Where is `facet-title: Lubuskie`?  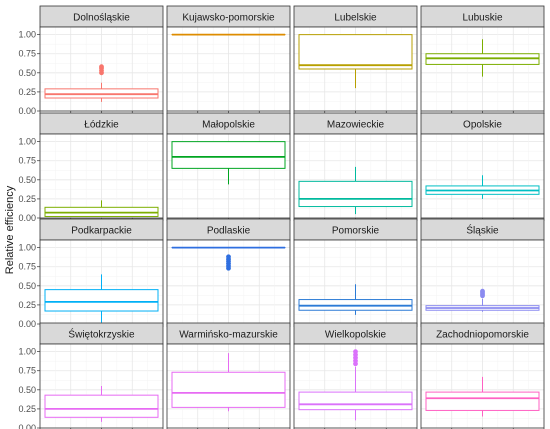 facet-title: Lubuskie is located at coordinates (482, 18).